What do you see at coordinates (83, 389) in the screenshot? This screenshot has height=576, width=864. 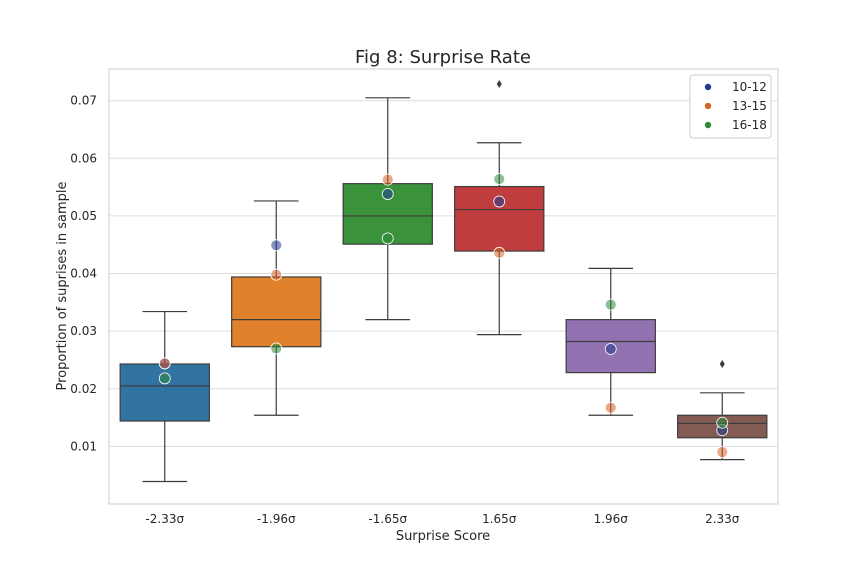 I see `y-tick-label: 0.02` at bounding box center [83, 389].